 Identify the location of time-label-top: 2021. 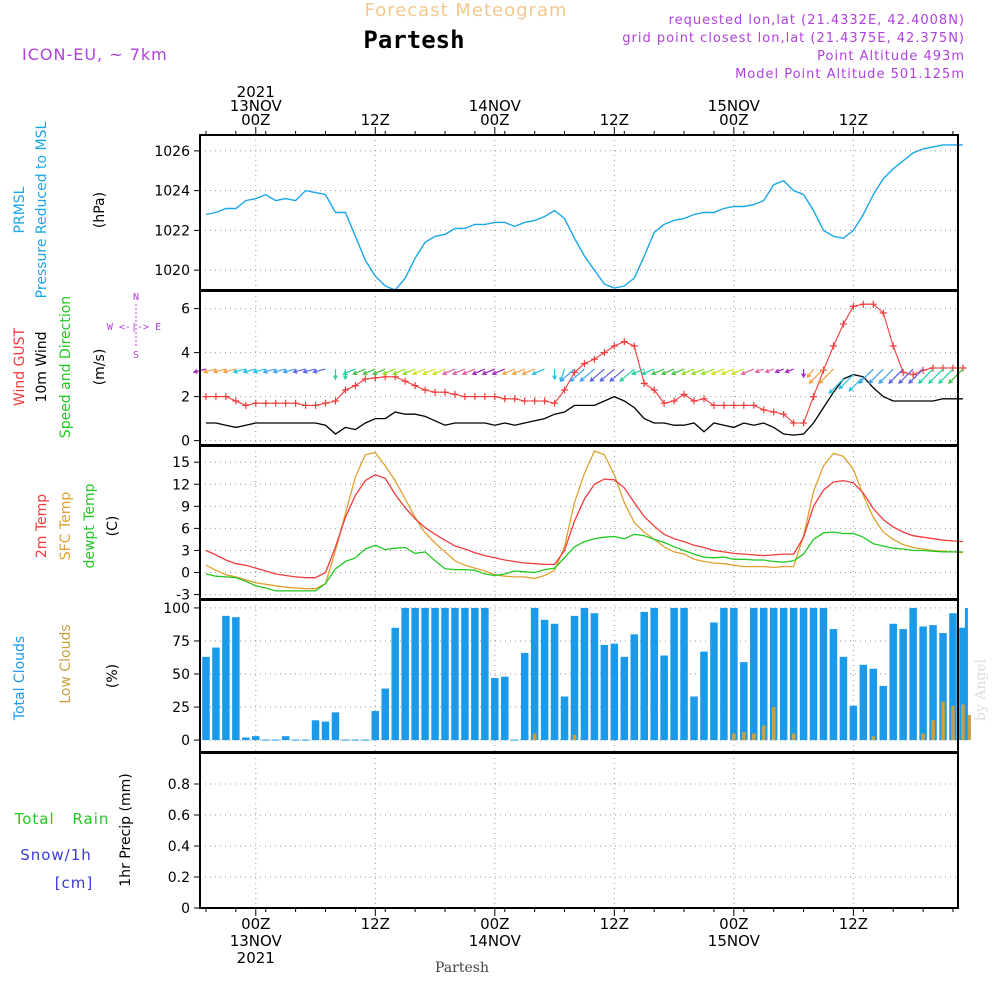
(256, 92).